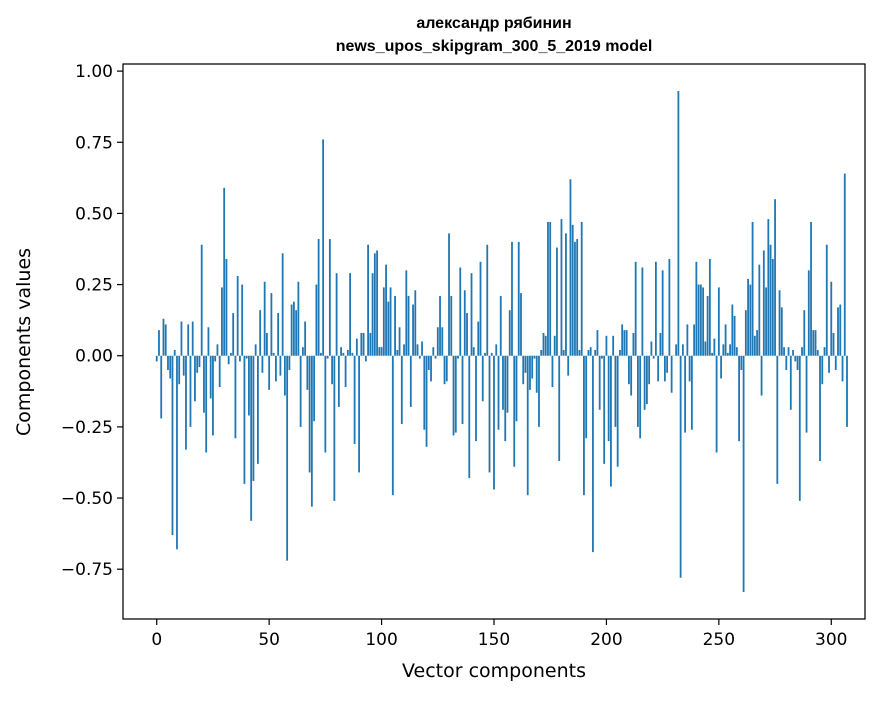 This screenshot has width=880, height=701. Describe the element at coordinates (494, 46) in the screenshot. I see `chart-title-line-2: news_upos_skipgram_300_5_2019 model` at that location.